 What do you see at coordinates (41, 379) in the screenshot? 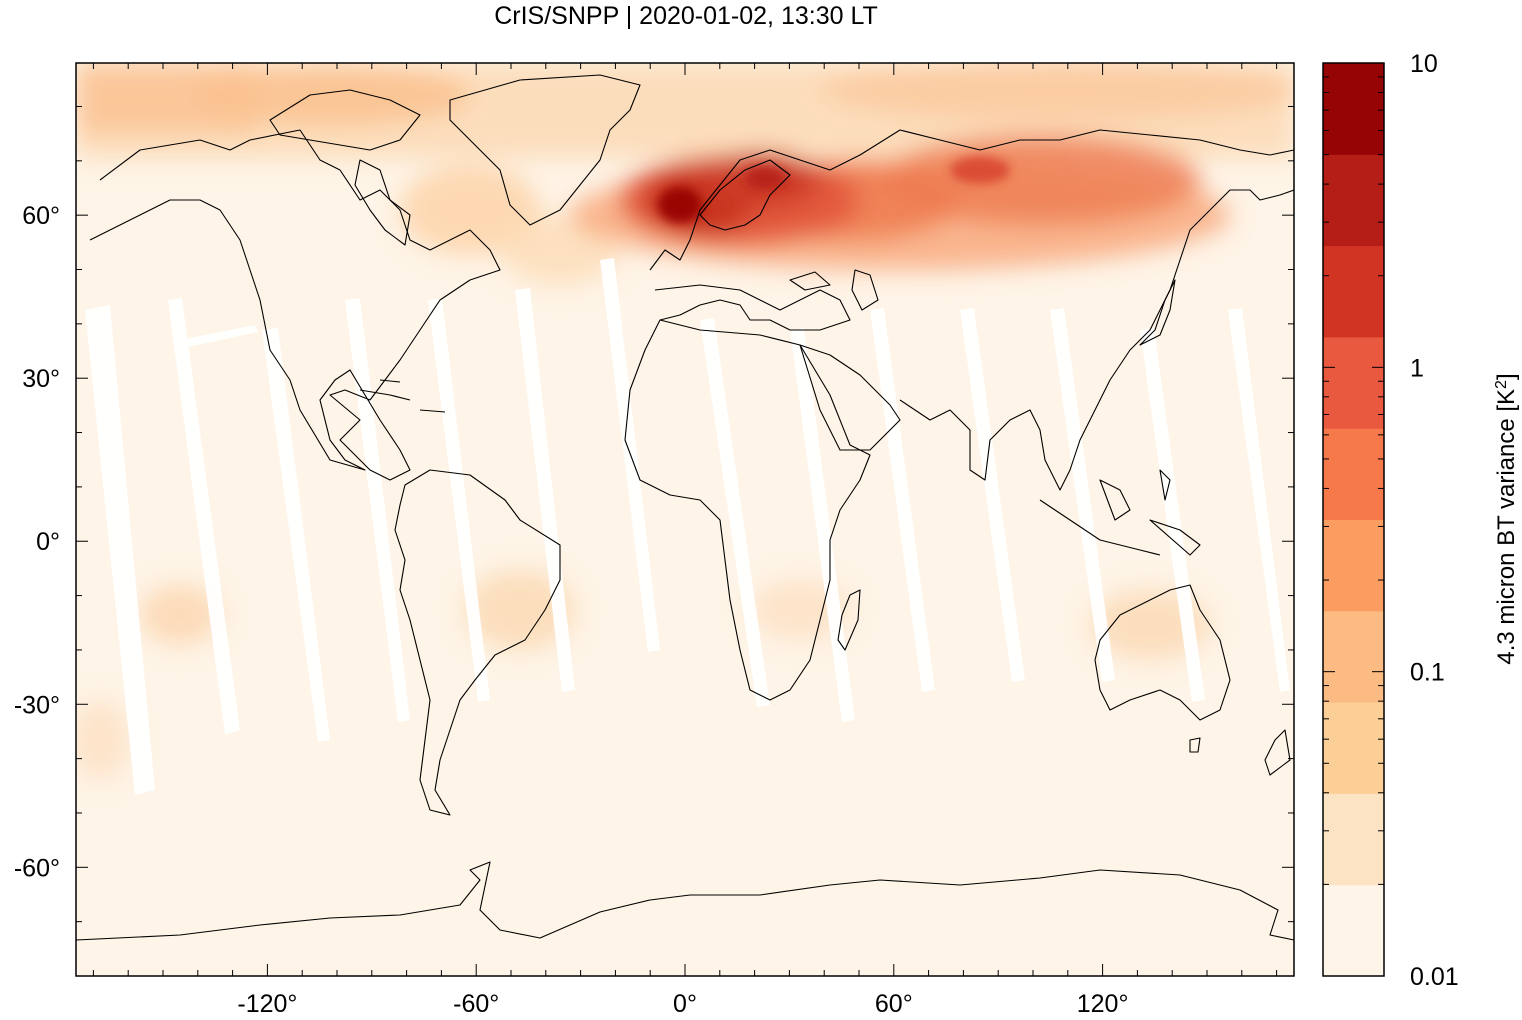
I see `y-tick-label: 30°` at bounding box center [41, 379].